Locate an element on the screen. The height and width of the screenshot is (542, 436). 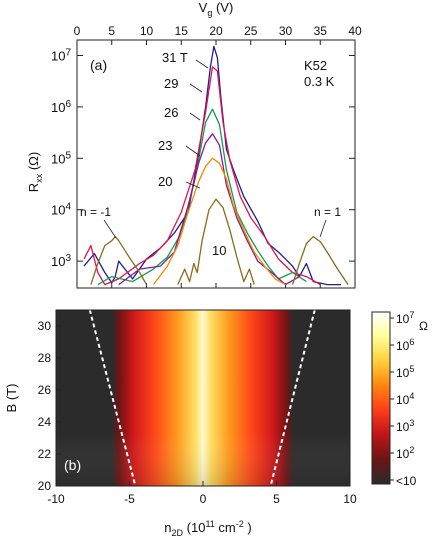
series-label: 31 T is located at coordinates (175, 57).